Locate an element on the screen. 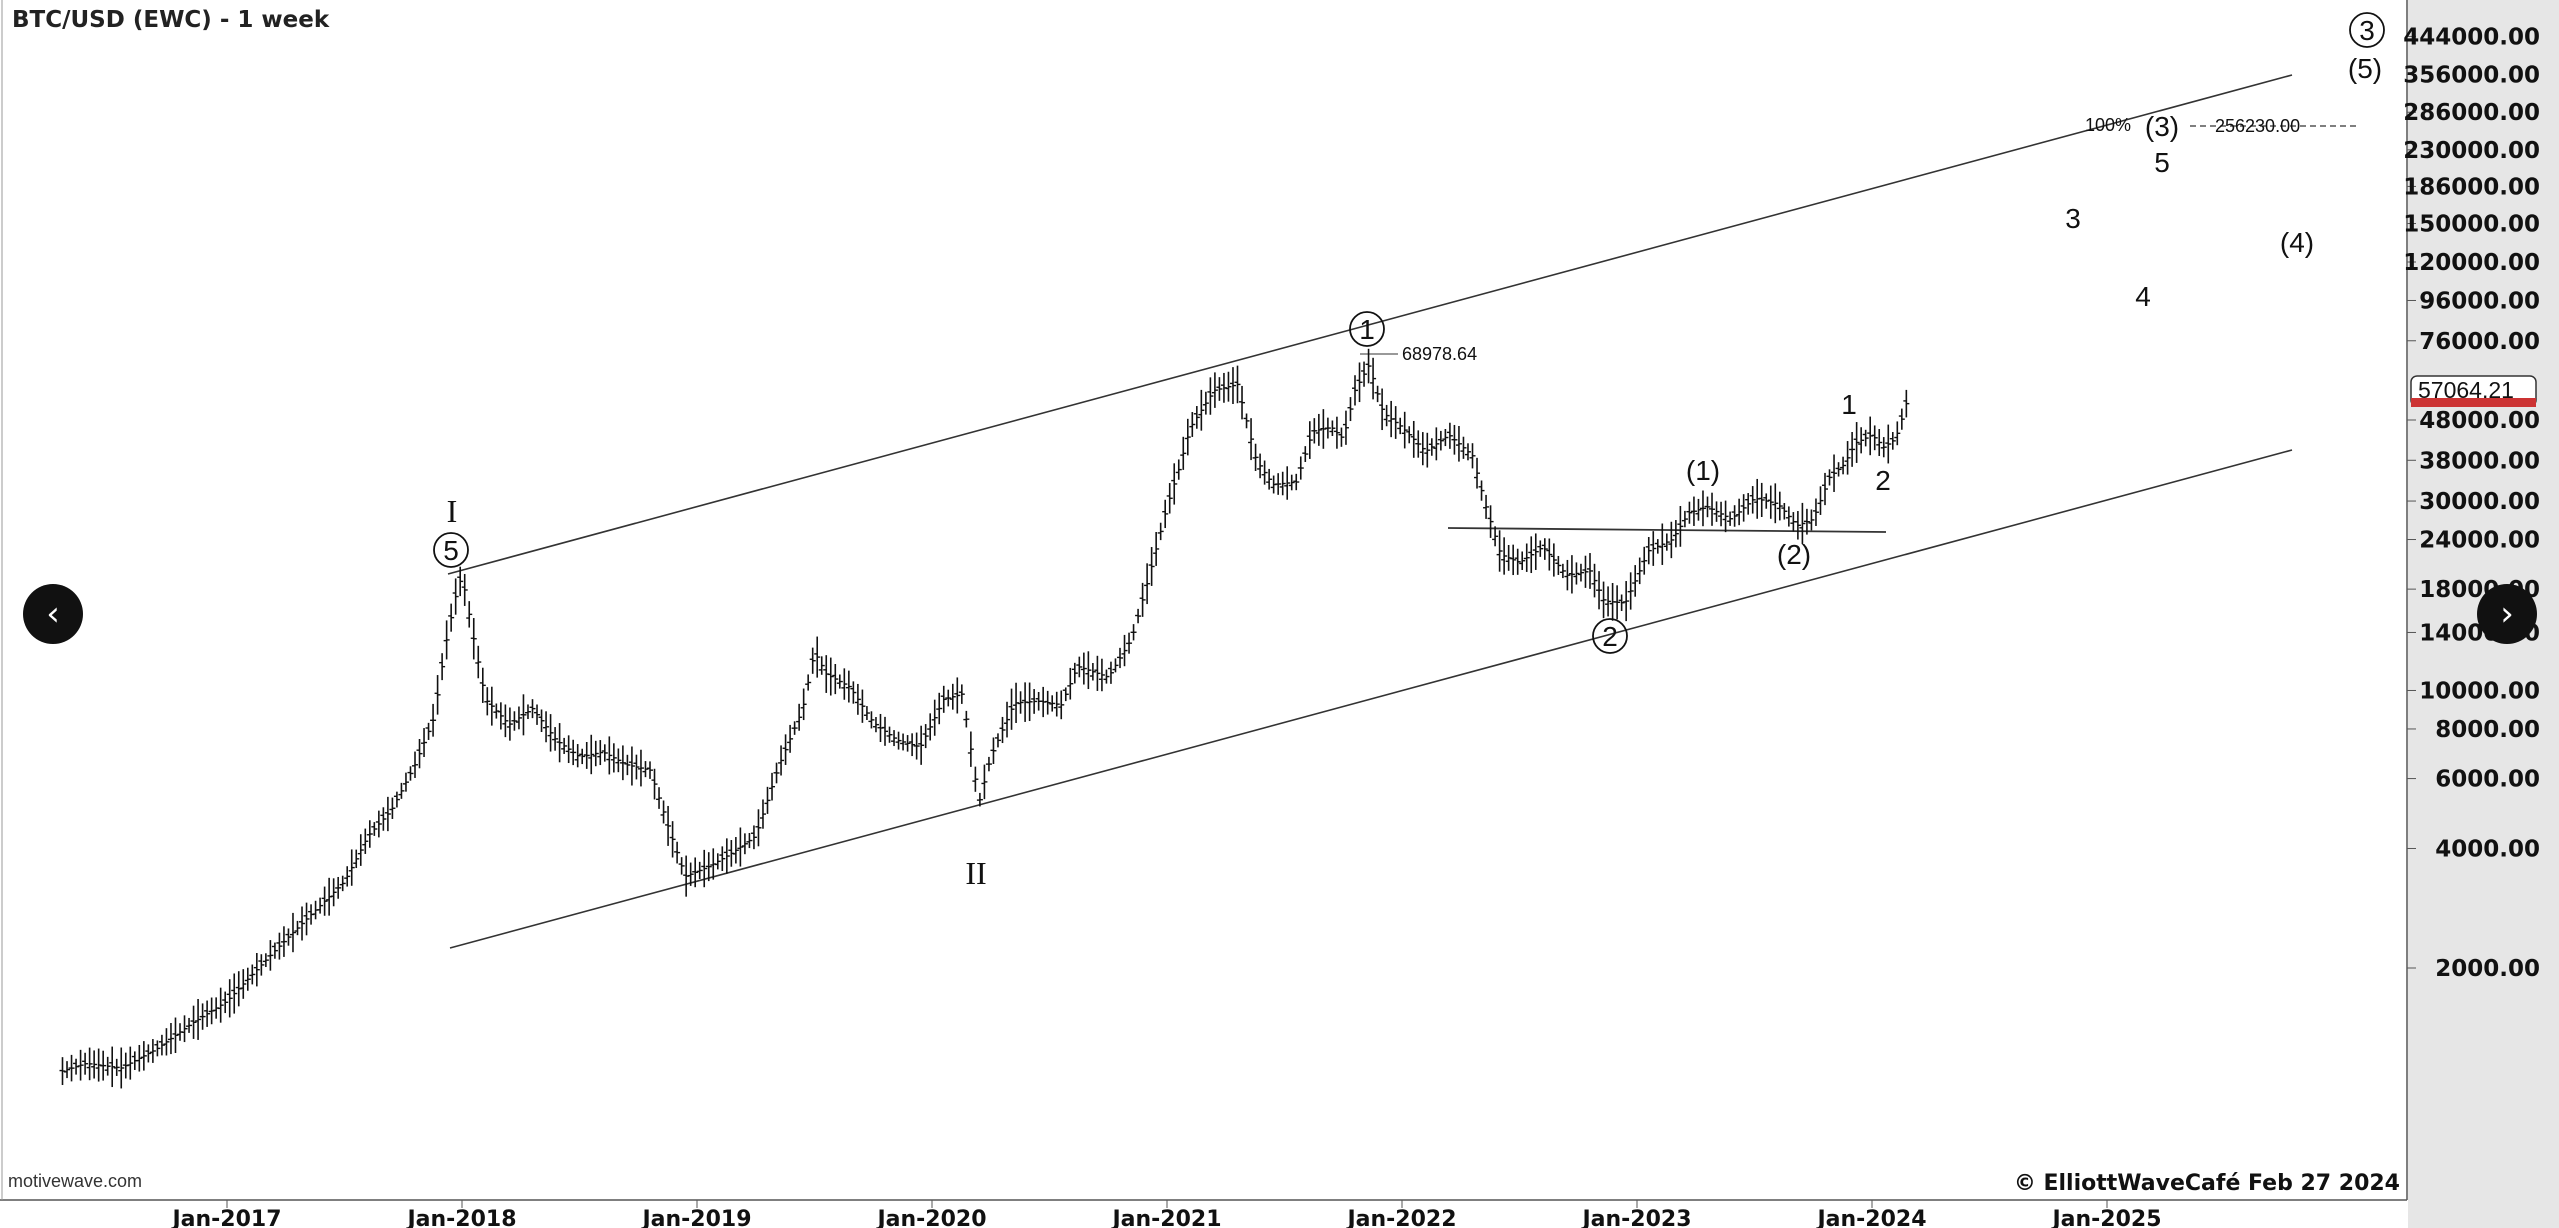 The width and height of the screenshot is (2559, 1228). wave-label-paren-2: (2) is located at coordinates (1794, 554).